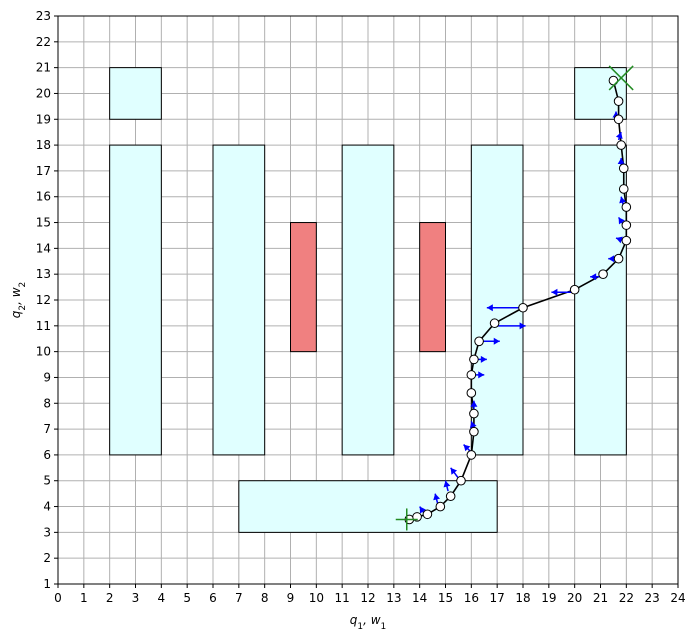  Describe the element at coordinates (432, 287) in the screenshot. I see `obstacle-region` at that location.